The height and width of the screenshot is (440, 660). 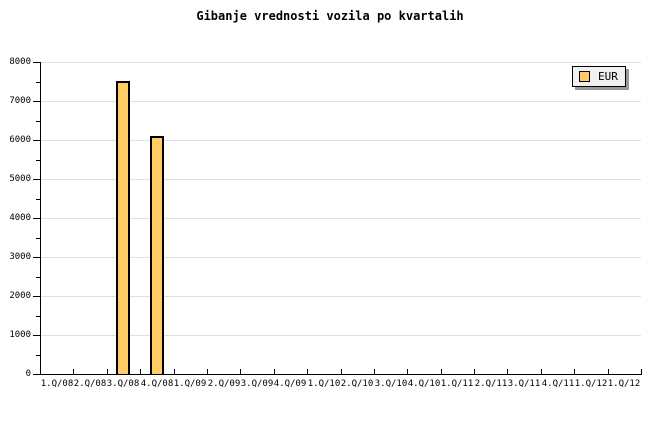 I want to click on y-axis-tick-label: 7000, so click(x=20, y=101).